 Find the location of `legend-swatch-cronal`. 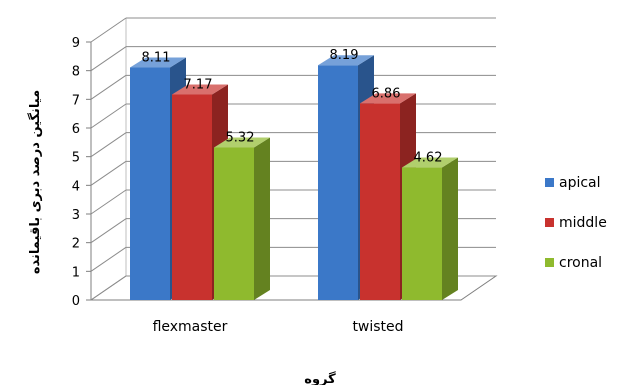

legend-swatch-cronal is located at coordinates (549, 262).